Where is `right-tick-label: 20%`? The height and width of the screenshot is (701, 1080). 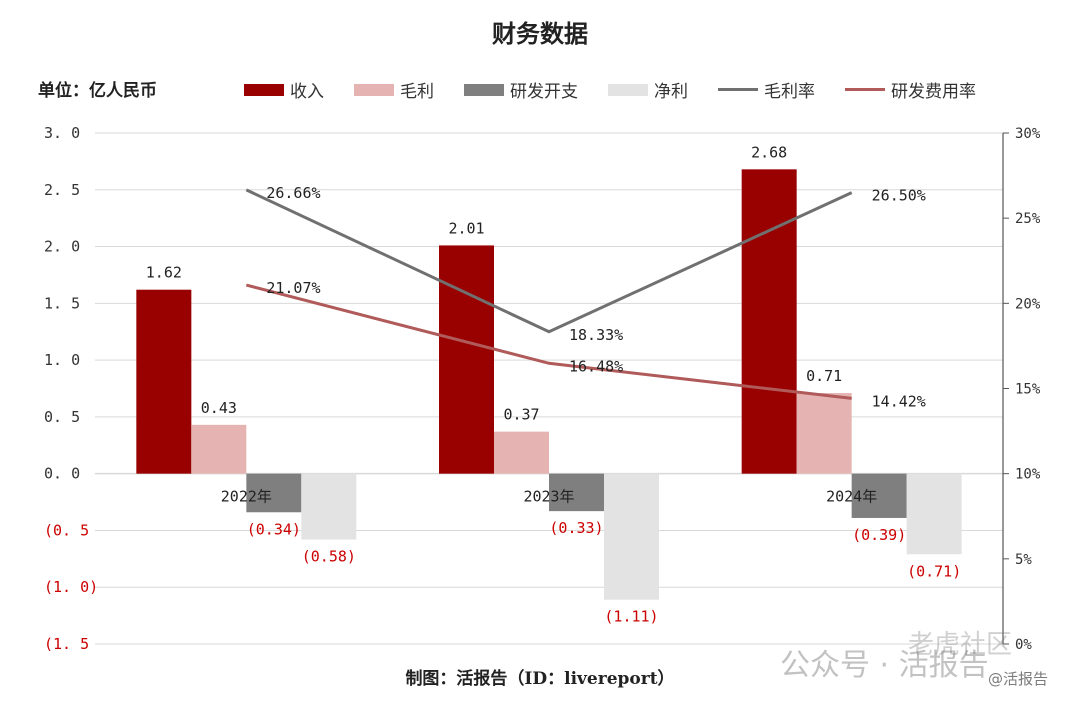
right-tick-label: 20% is located at coordinates (1028, 304).